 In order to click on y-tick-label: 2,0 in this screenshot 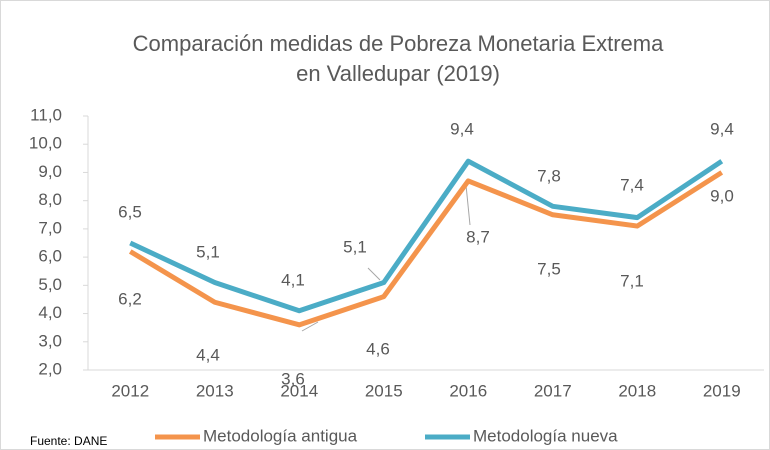, I will do `click(50, 368)`.